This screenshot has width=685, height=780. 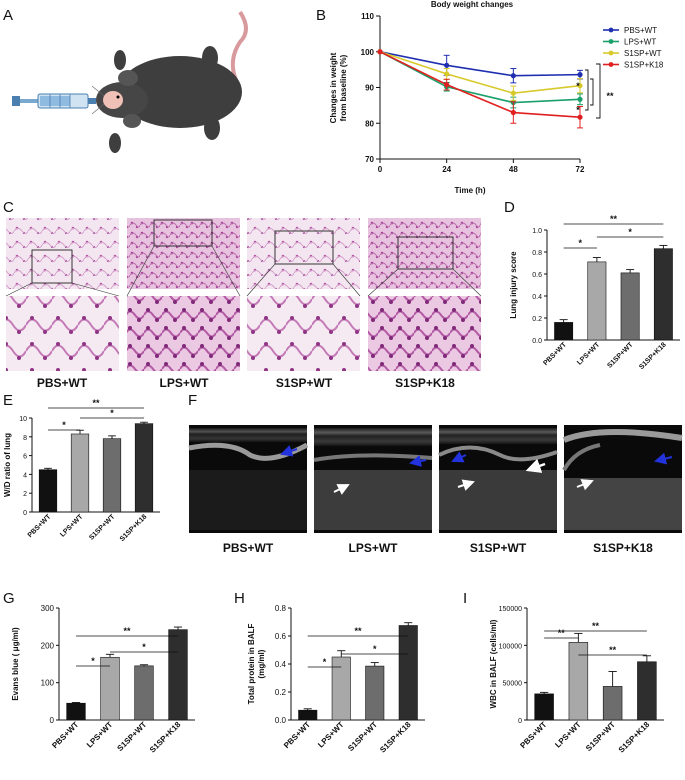 I want to click on chart-b-ylabel-line2: from baseline (%), so click(x=343, y=87).